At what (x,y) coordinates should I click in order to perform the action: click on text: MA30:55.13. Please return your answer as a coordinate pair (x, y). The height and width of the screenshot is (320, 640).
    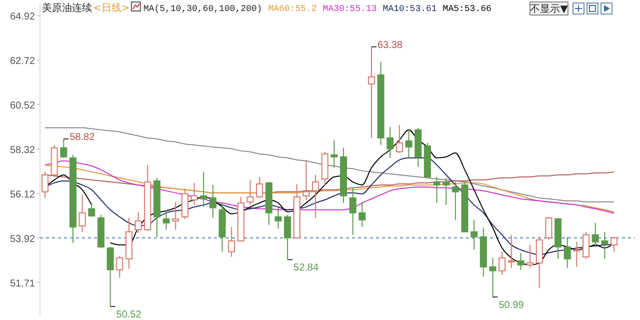
    Looking at the image, I should click on (349, 9).